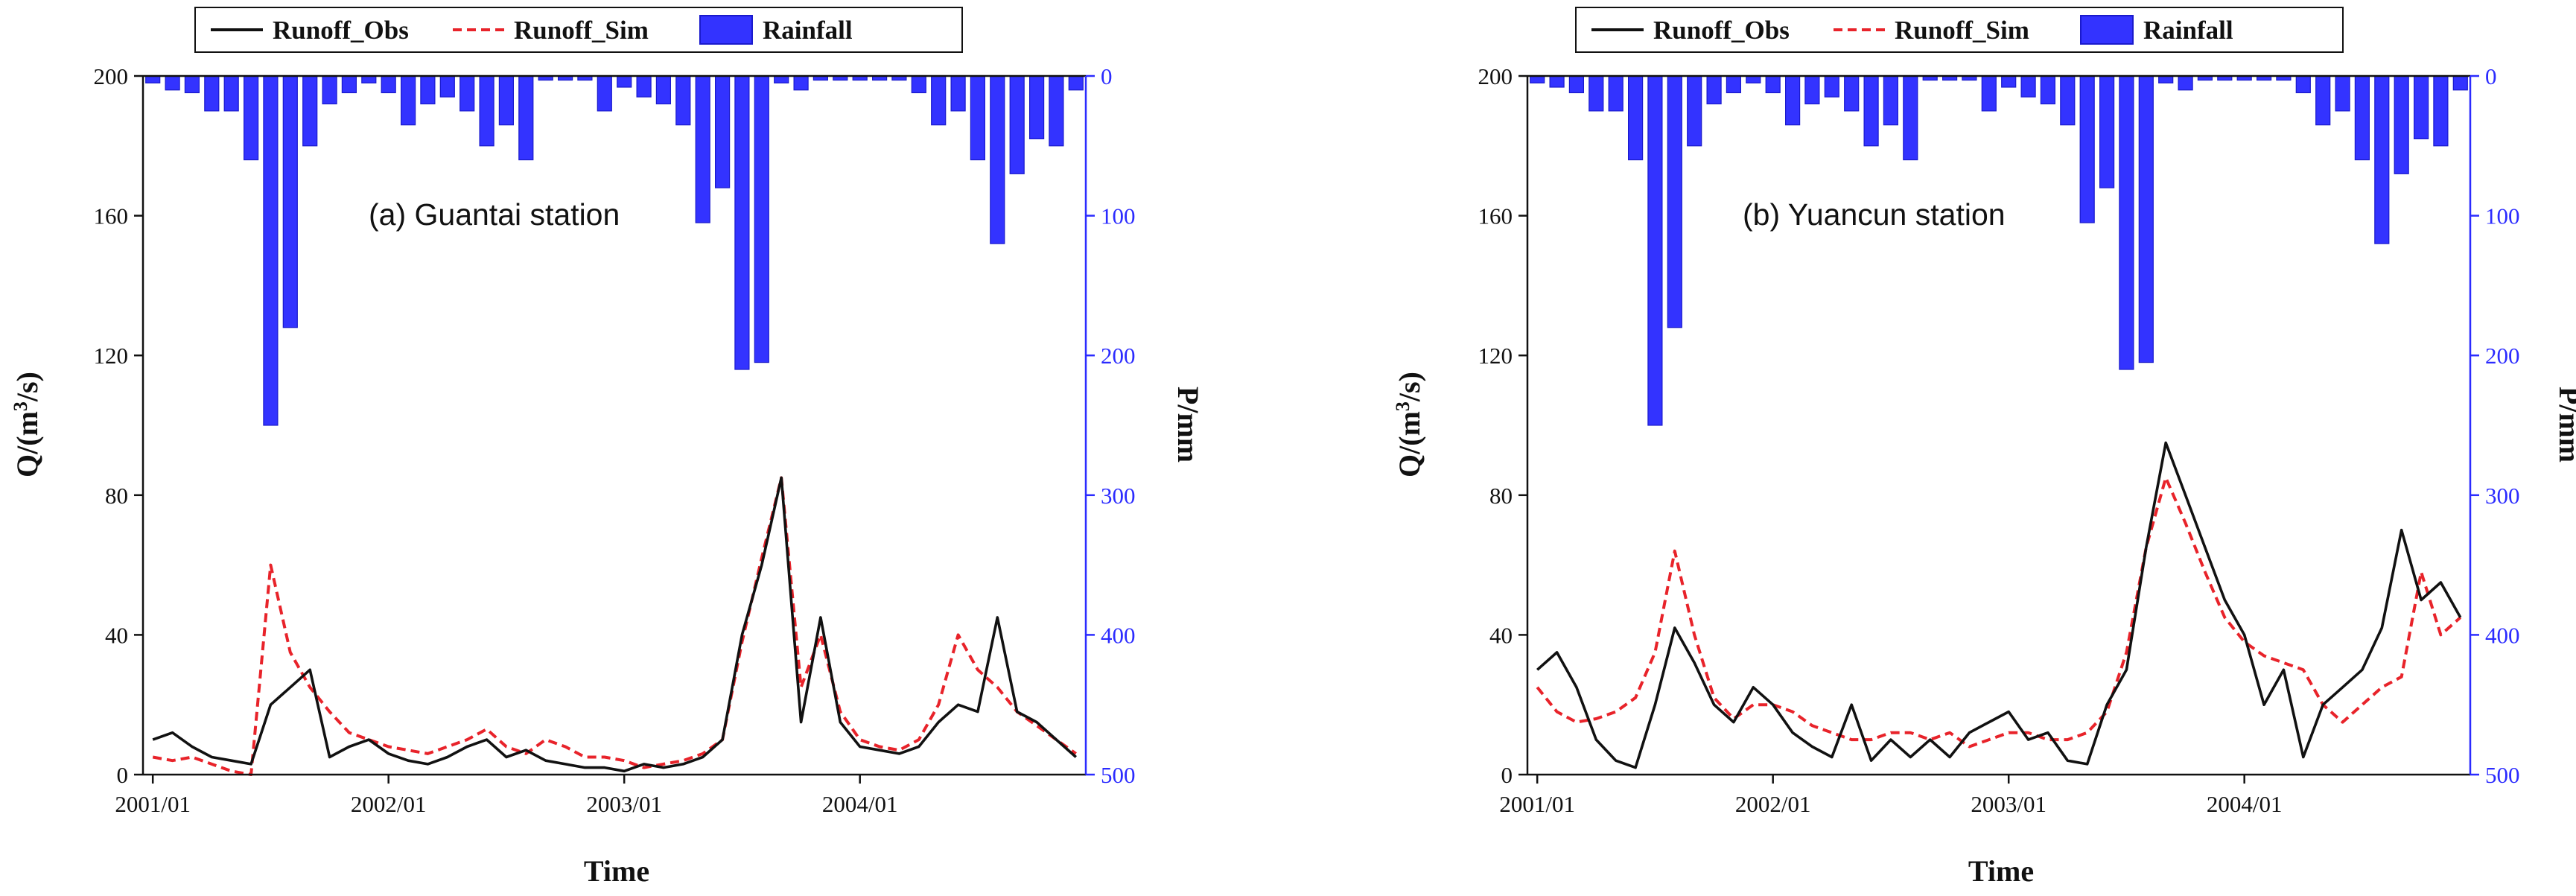 This screenshot has width=2576, height=896. What do you see at coordinates (1874, 215) in the screenshot?
I see `panel-annotation: (b) Yuancun station` at bounding box center [1874, 215].